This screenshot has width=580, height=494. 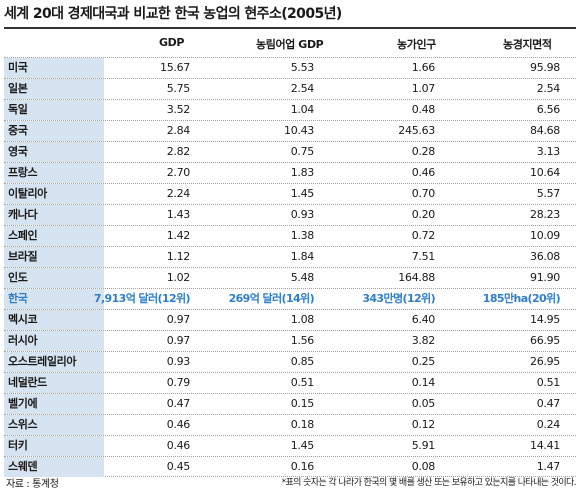 I want to click on header-farmland-area: 농경지면적, so click(x=527, y=44).